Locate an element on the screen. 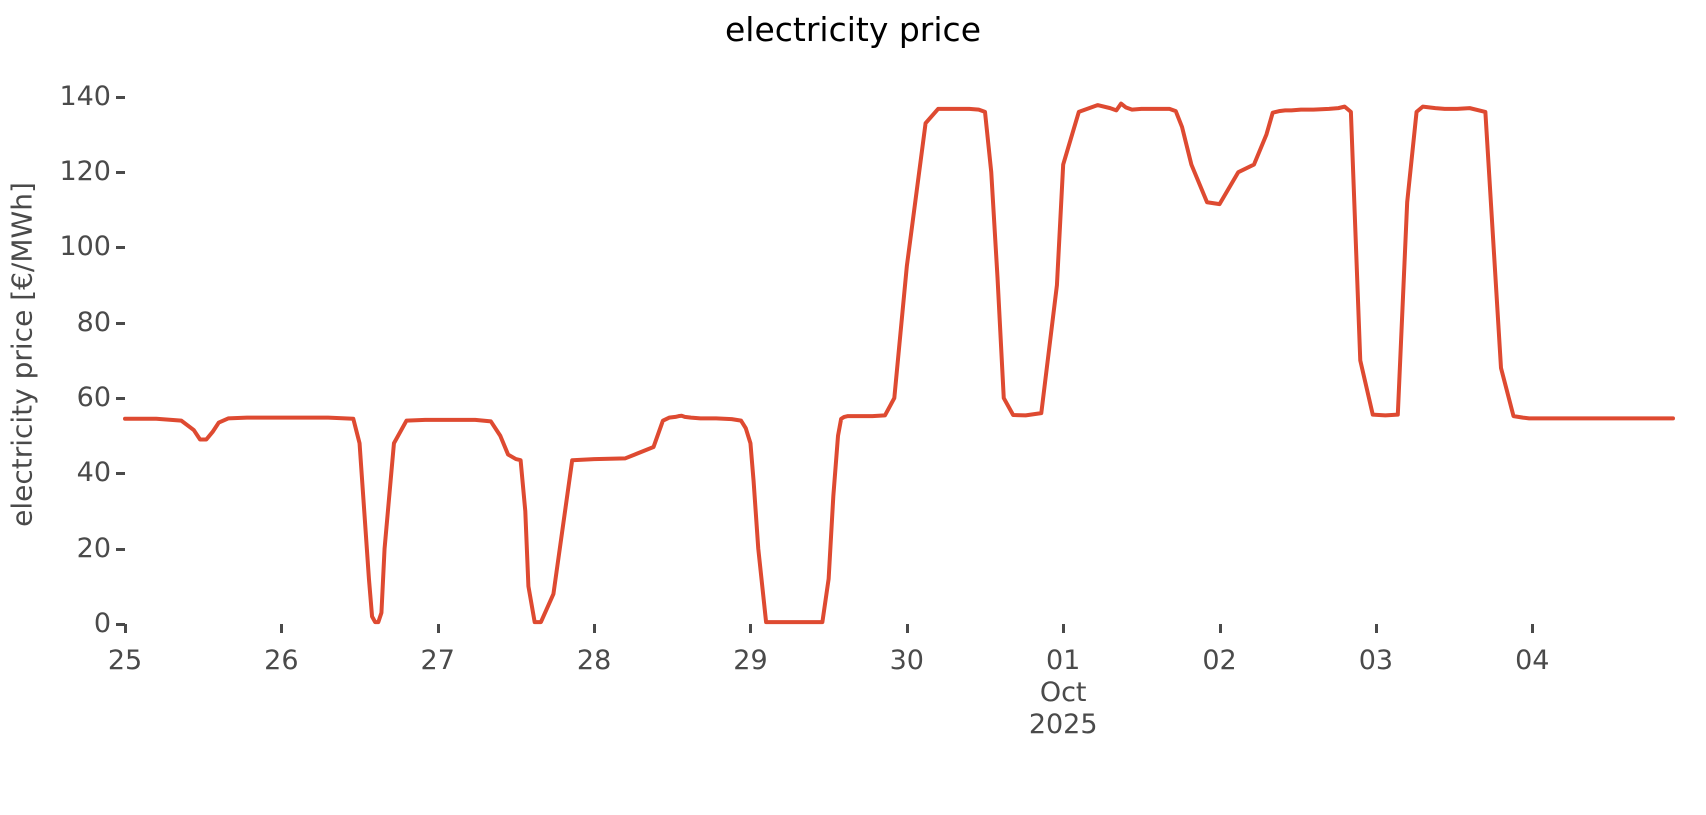 The image size is (1706, 815). x-tick-label-2025-09-28: 28 is located at coordinates (594, 660).